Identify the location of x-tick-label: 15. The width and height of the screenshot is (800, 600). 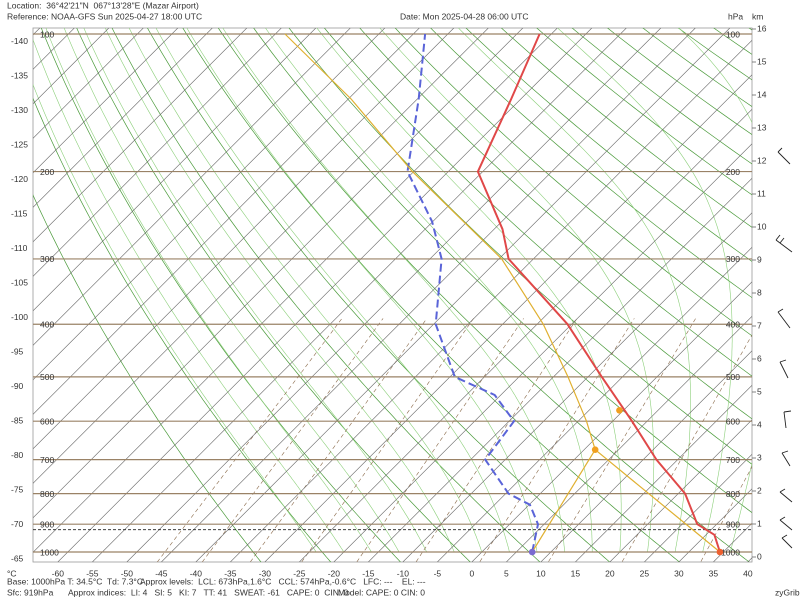
(576, 573).